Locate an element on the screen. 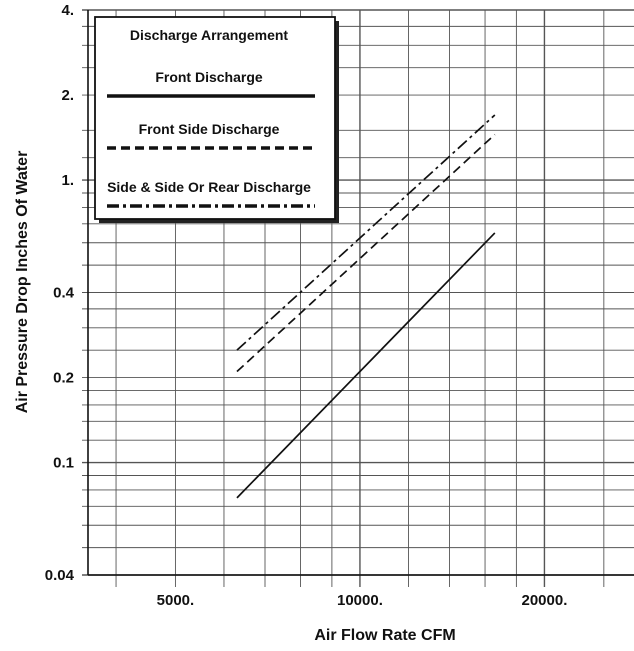 This screenshot has width=634, height=651. legend-item-label: Front Side Discharge is located at coordinates (209, 129).